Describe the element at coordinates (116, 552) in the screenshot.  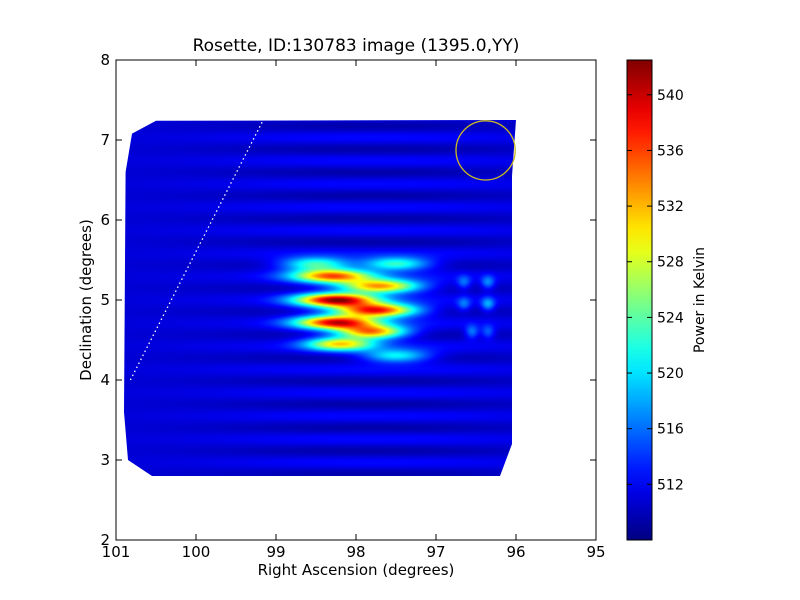
I see `x-tick-label: 101` at that location.